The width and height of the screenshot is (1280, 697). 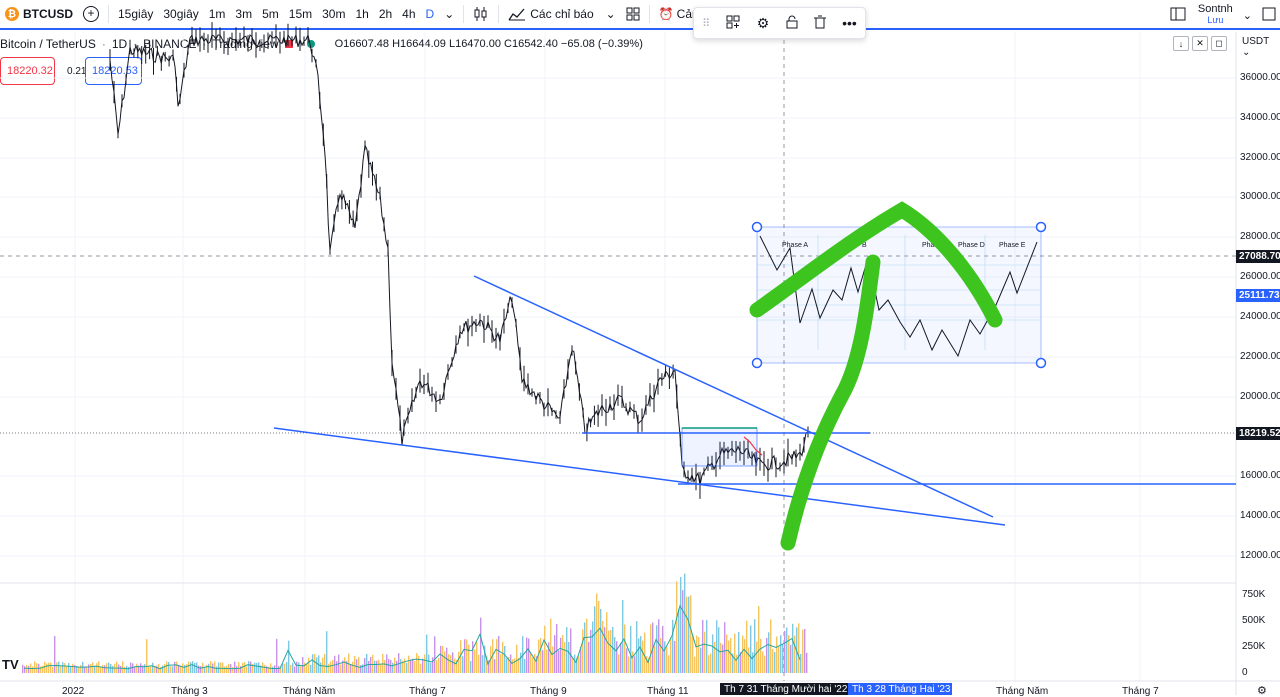 I want to click on layout-options-icon, so click(x=1269, y=15).